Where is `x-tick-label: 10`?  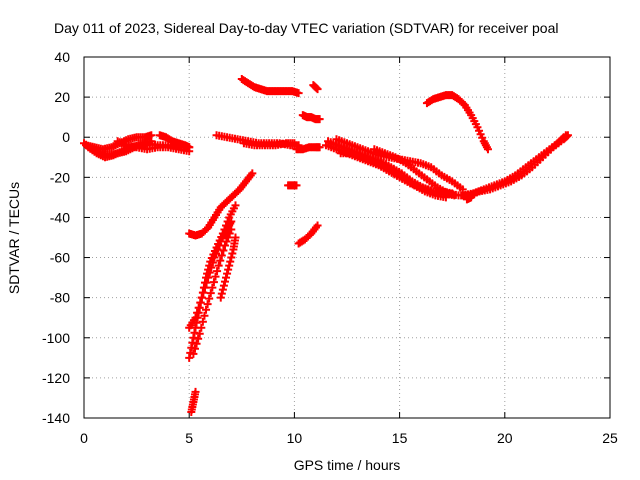 x-tick-label: 10 is located at coordinates (295, 438).